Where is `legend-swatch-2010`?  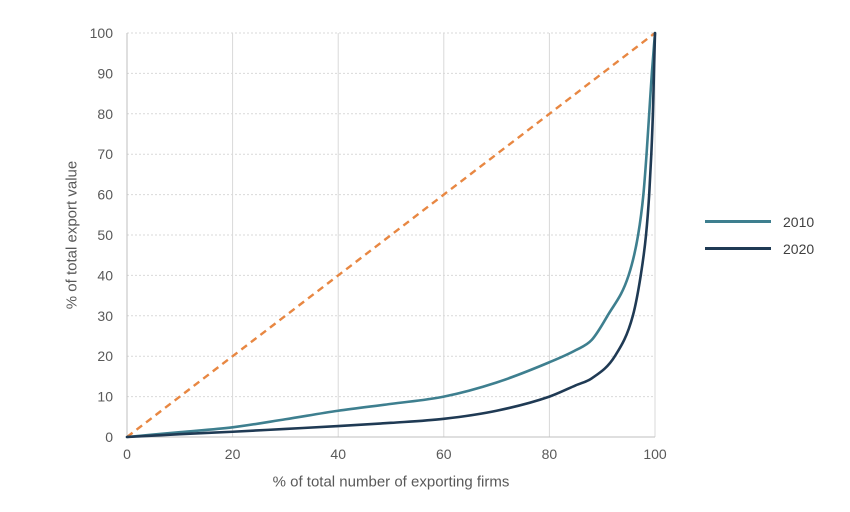
legend-swatch-2010 is located at coordinates (738, 221).